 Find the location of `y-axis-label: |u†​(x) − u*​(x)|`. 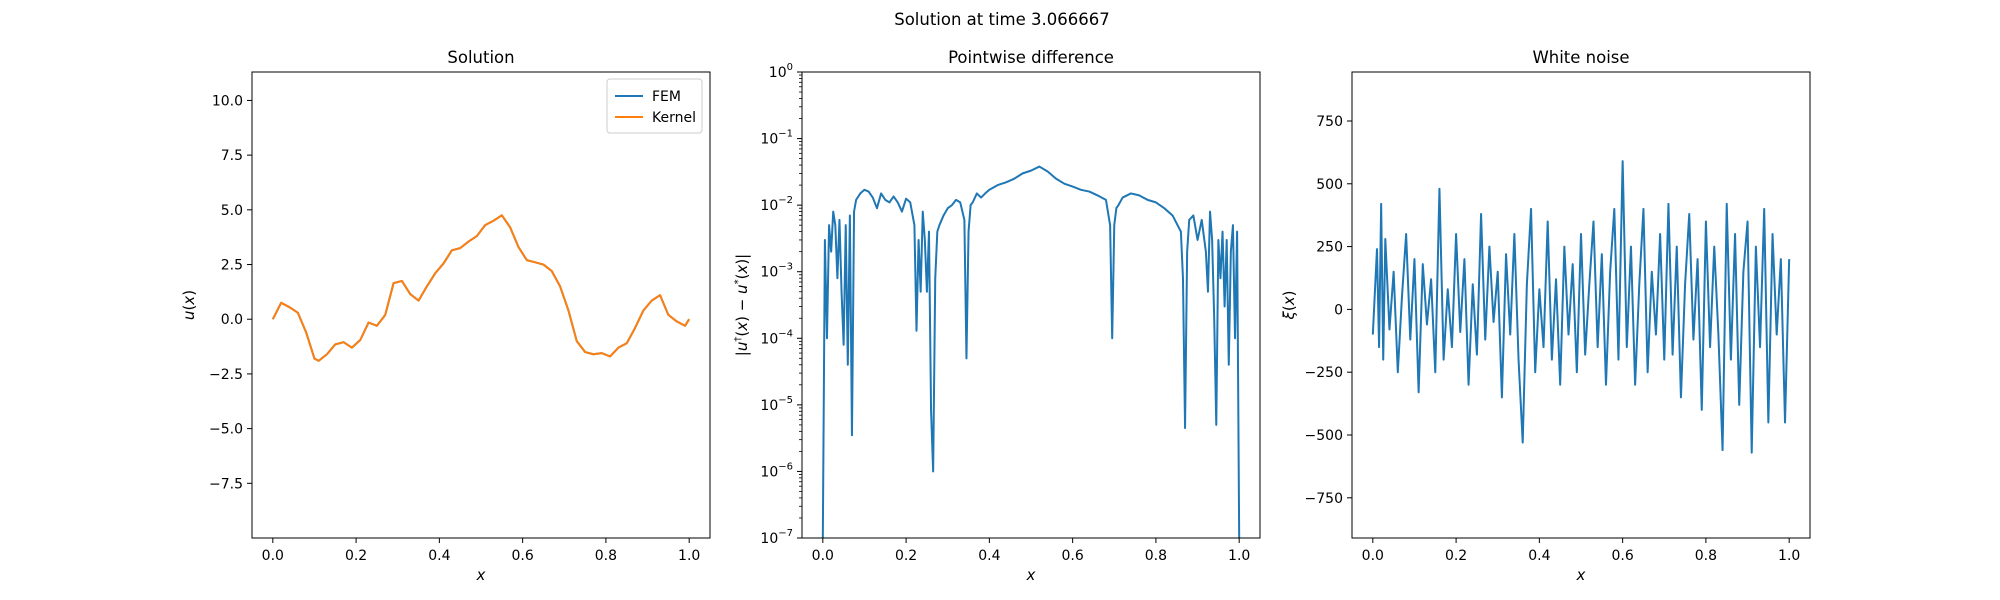

y-axis-label: |u†​(x) − u*​(x)| is located at coordinates (742, 305).